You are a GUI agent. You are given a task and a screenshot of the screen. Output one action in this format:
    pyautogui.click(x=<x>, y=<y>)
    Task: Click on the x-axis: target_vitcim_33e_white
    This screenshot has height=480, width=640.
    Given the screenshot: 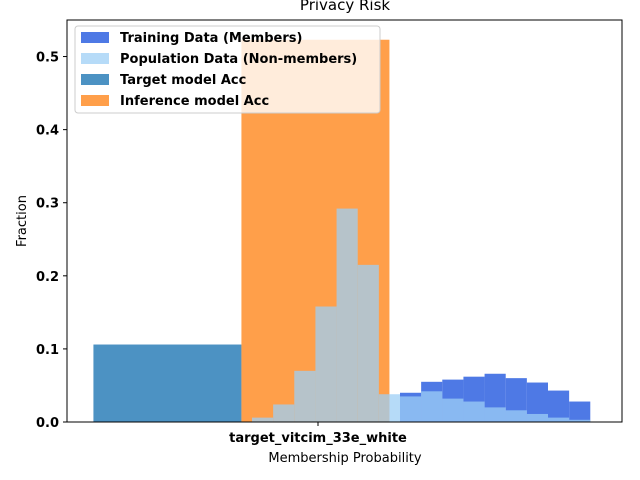 What is the action you would take?
    pyautogui.click(x=318, y=434)
    